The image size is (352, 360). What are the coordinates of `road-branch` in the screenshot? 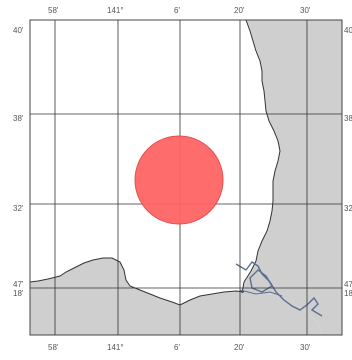 It's located at (261, 293).